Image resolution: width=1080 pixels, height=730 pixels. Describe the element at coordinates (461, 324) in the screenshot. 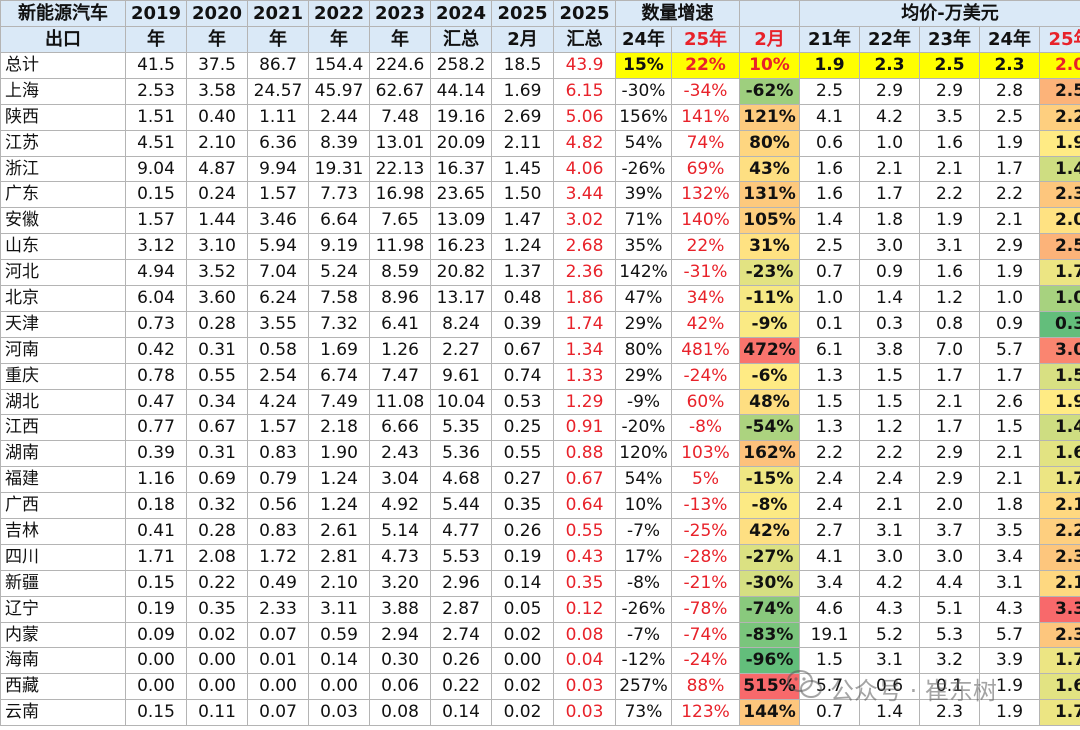

I see `volume-cell: 8.24` at that location.